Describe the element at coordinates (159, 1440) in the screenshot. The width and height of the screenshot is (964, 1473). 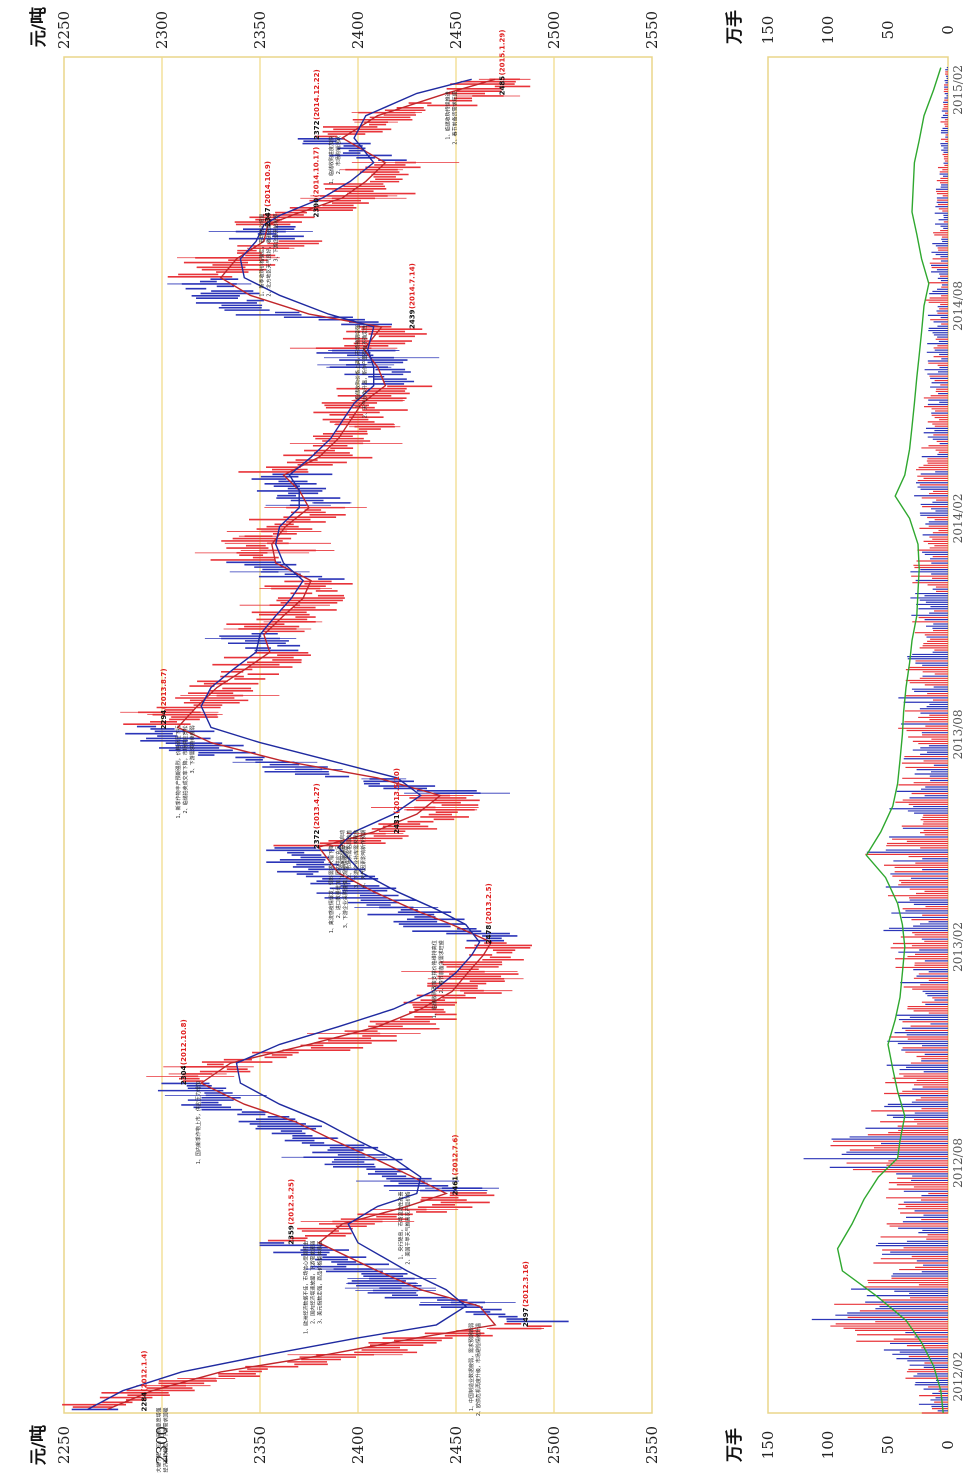
I see `annotation-text: 1、进口价格大幅下降，工厂采购意愿增强` at that location.